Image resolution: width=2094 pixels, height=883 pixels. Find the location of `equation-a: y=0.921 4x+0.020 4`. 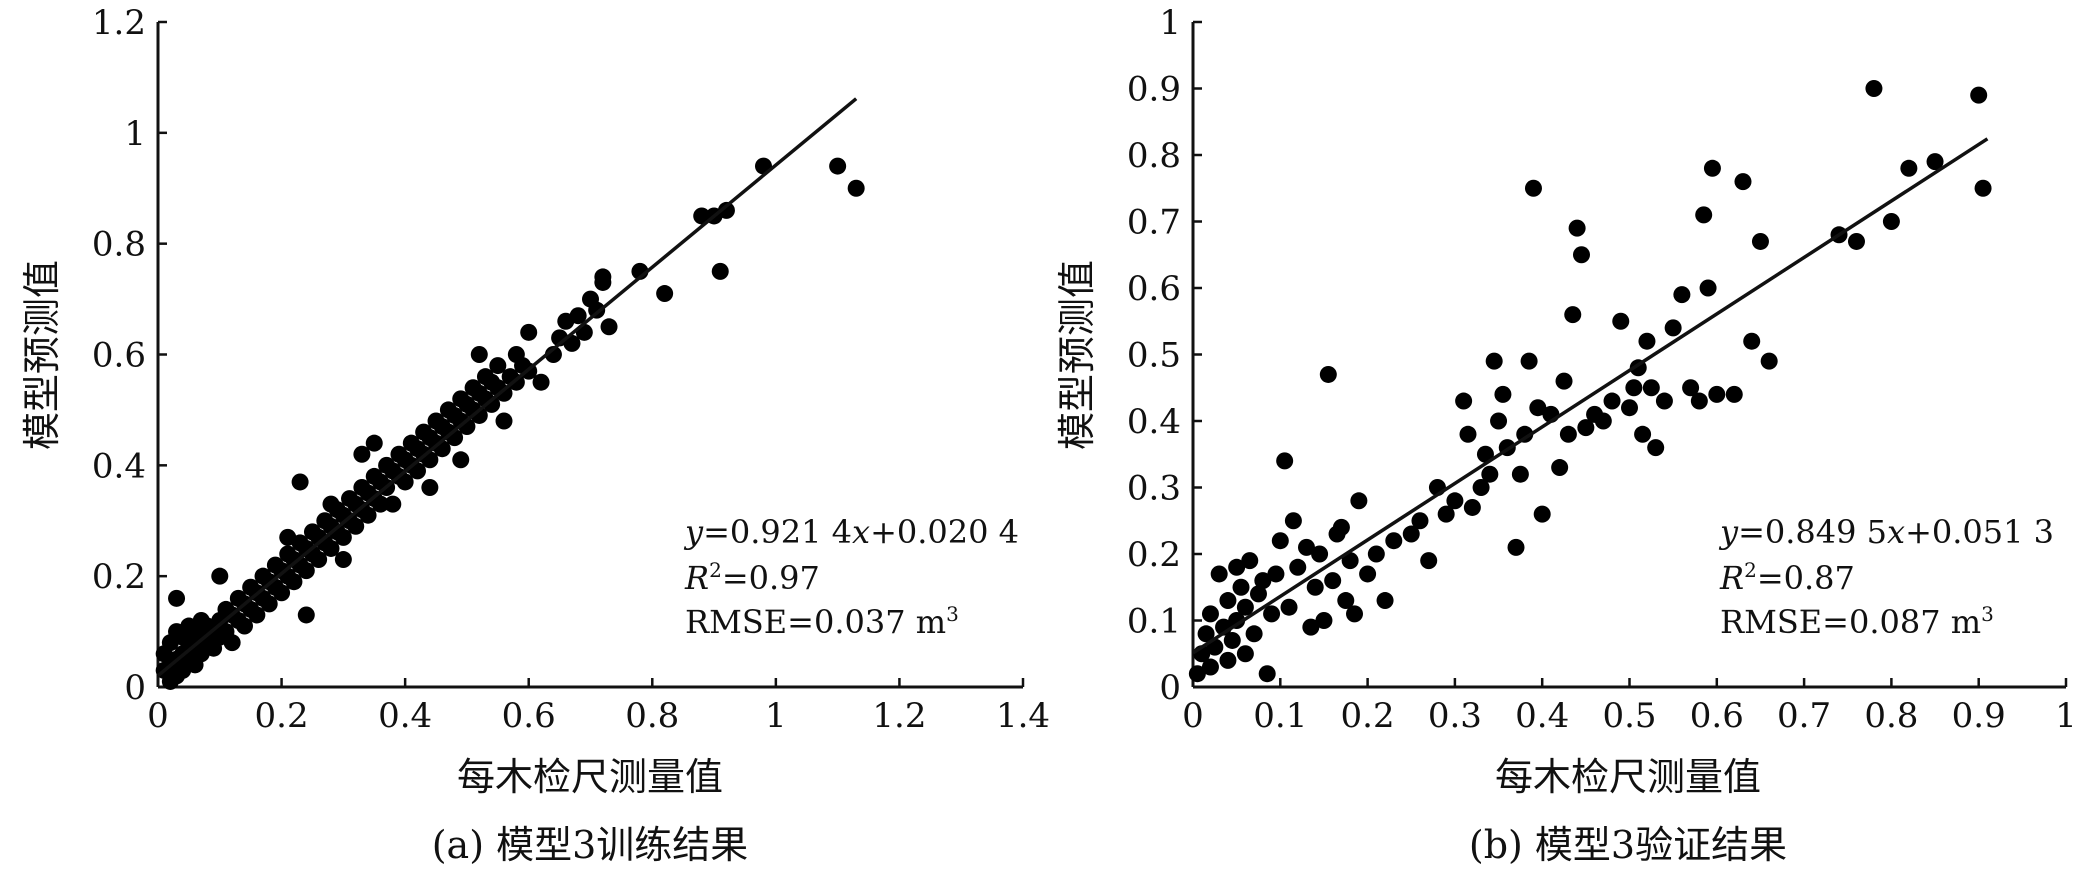

equation-a: y=0.921 4x+0.020 4 is located at coordinates (851, 532).